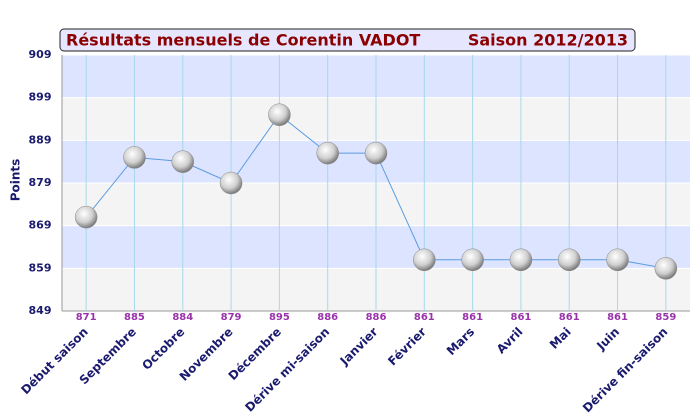 The width and height of the screenshot is (700, 420). What do you see at coordinates (243, 40) in the screenshot?
I see `chart-title: Résultats mensuels de Corentin VADOT` at bounding box center [243, 40].